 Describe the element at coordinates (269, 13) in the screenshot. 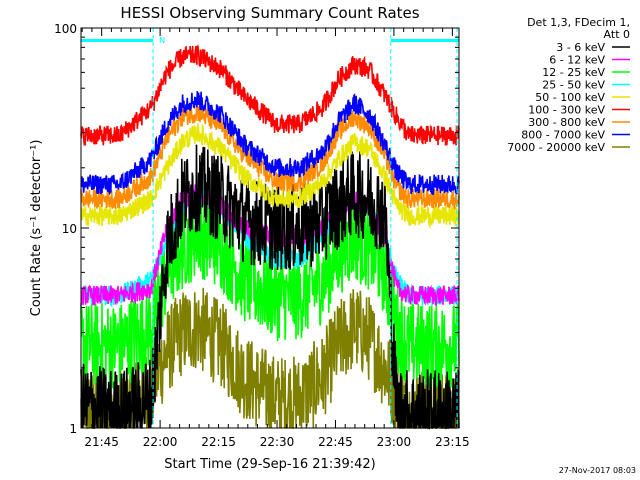

I see `chart-title: HESSI Observing Summary Count Rates` at that location.